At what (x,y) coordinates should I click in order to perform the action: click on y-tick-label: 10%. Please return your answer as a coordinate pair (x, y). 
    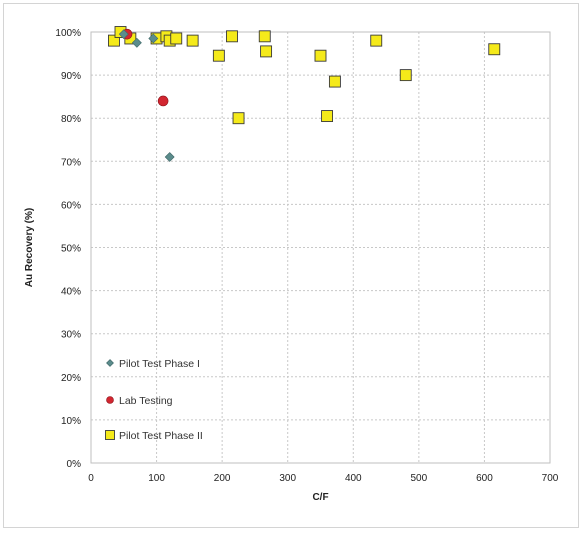
    Looking at the image, I should click on (71, 421).